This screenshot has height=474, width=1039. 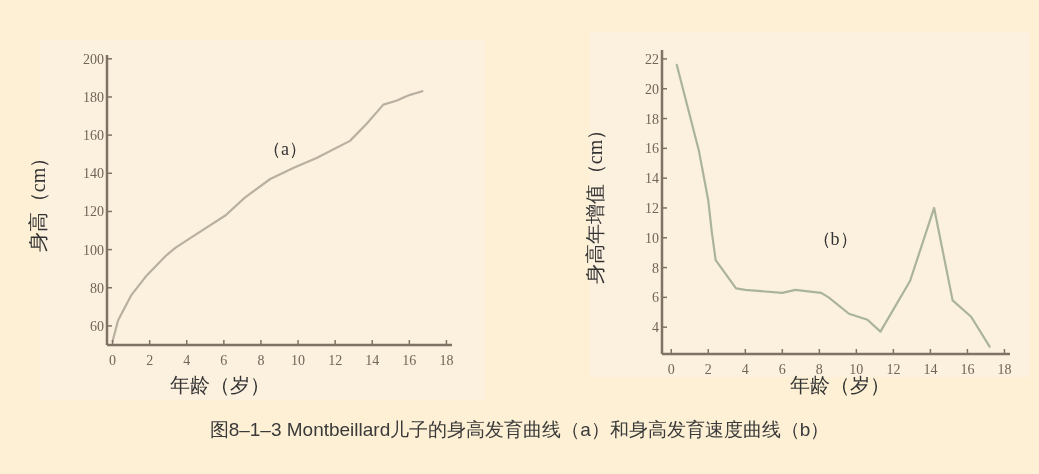 I want to click on y-tick-label: 20, so click(x=652, y=89).